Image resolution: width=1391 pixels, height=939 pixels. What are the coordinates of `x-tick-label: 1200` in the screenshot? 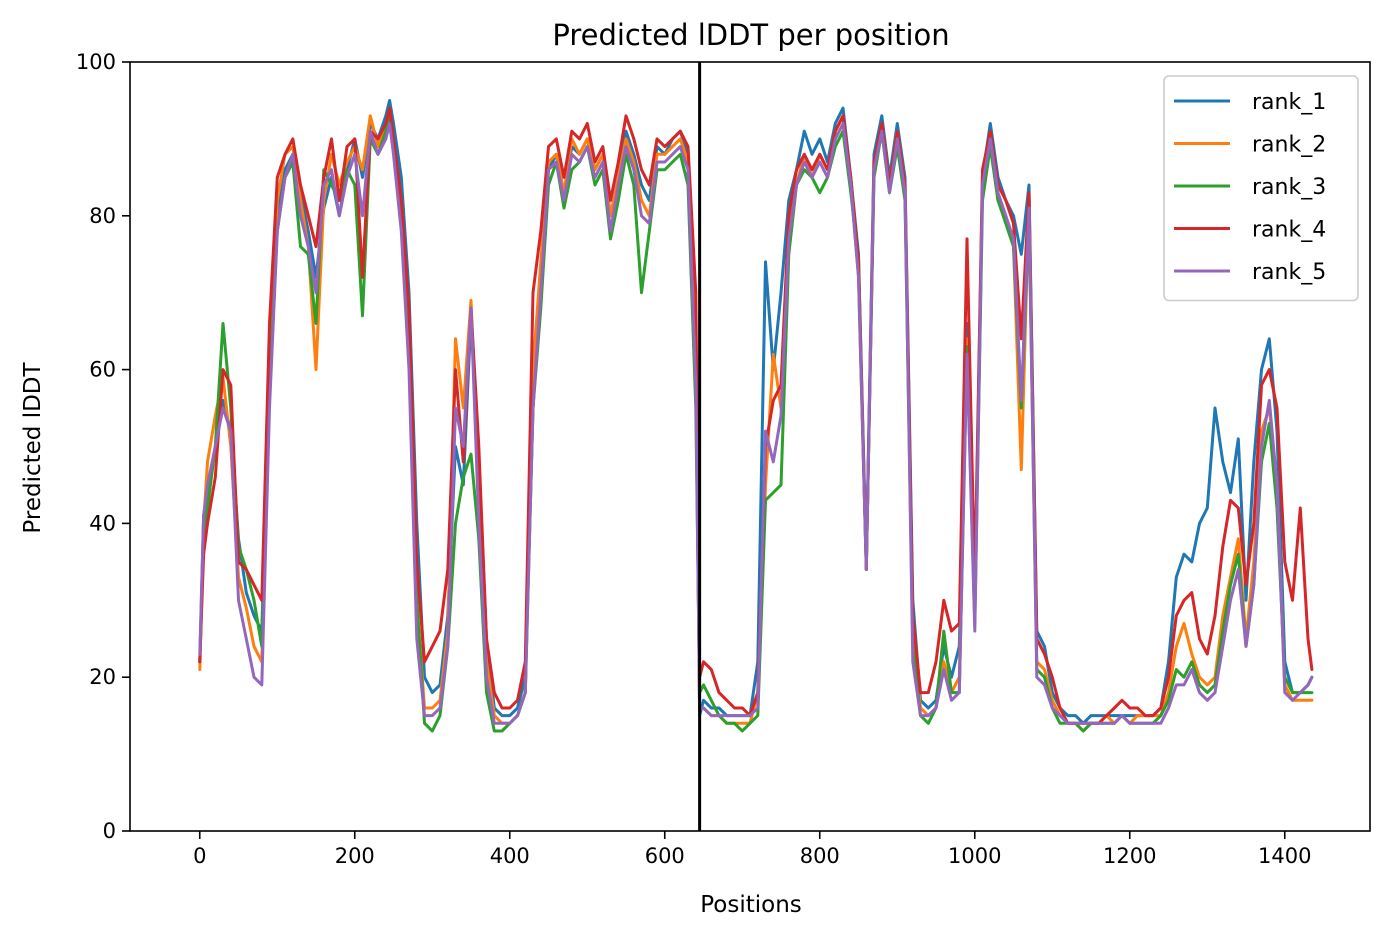 It's located at (1129, 856).